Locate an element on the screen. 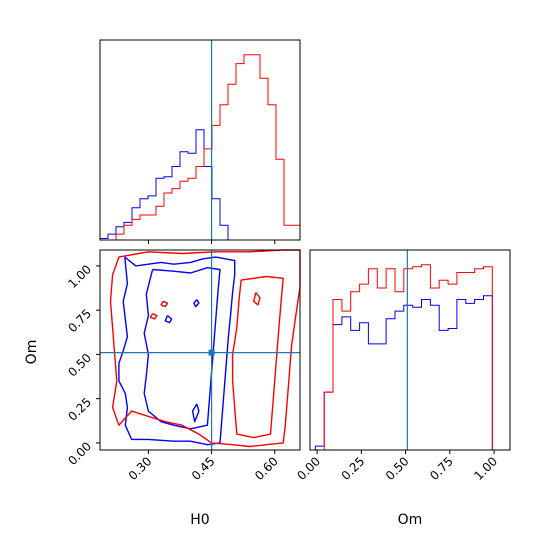  h0-histogram-marks is located at coordinates (200, 147).